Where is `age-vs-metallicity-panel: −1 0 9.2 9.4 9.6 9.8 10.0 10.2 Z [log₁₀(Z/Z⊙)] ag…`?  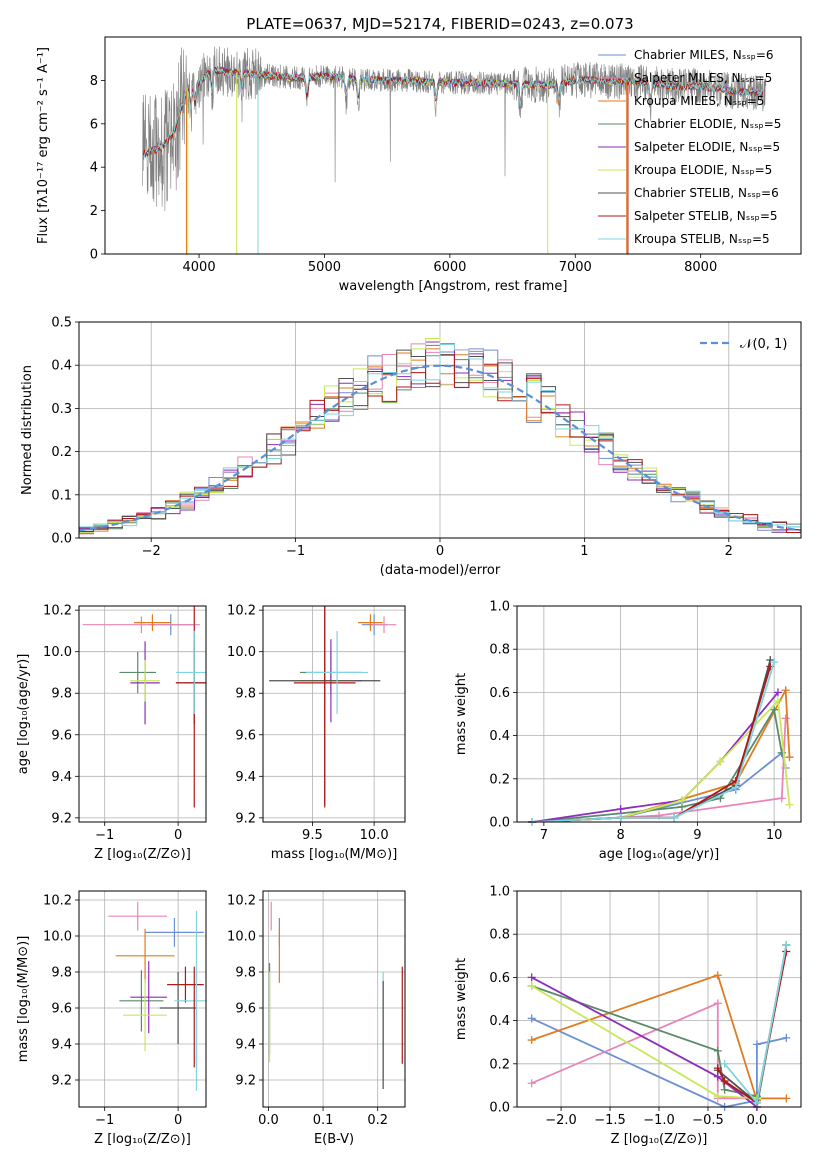
age-vs-metallicity-panel: −1 0 9.2 9.4 9.6 9.8 10.0 10.2 Z [log₁₀(Z/Z⊙)] ag… is located at coordinates (111, 733).